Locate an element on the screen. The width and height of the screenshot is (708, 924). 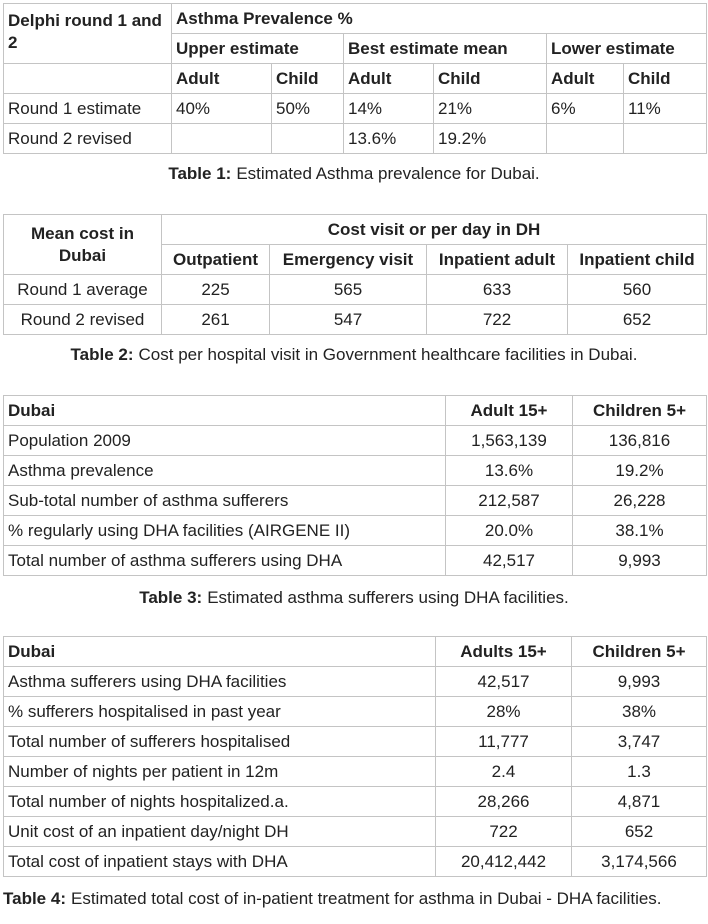
cell: 212,587 is located at coordinates (509, 500).